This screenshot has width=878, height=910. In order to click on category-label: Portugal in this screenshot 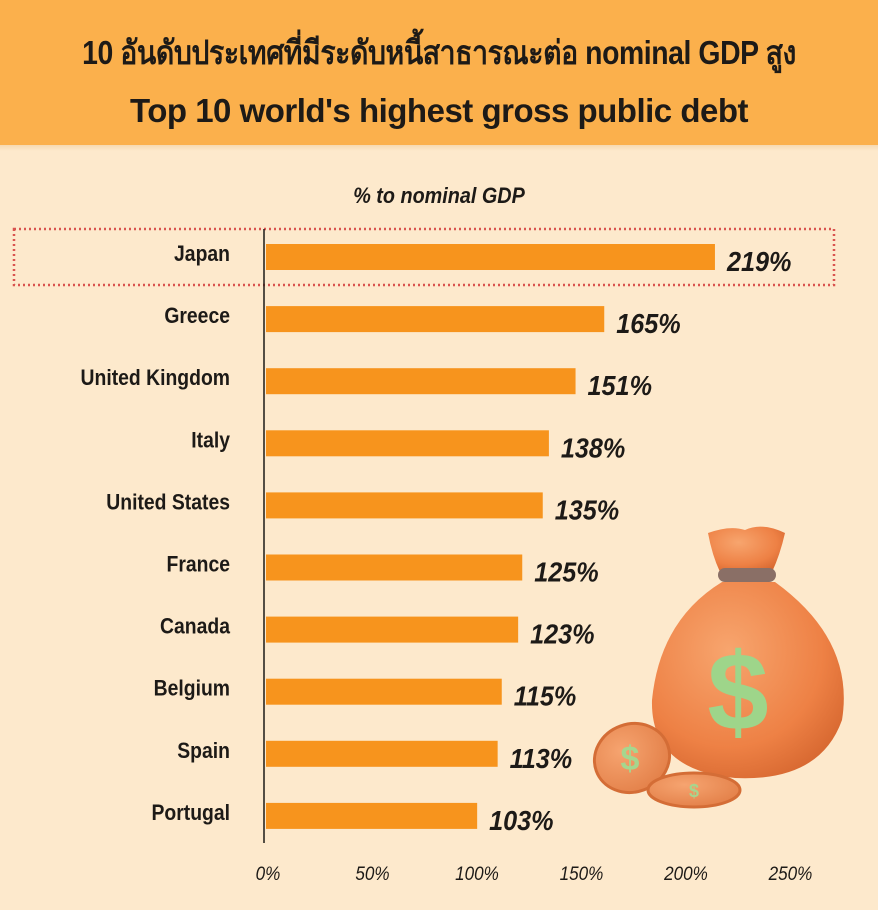, I will do `click(190, 813)`.